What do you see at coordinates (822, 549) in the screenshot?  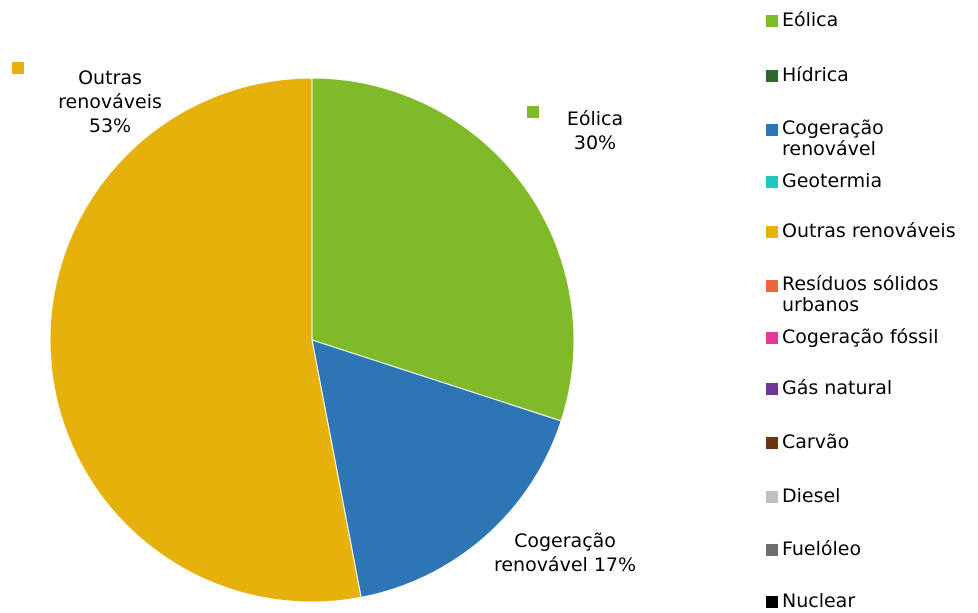 I see `legend-label-fueloleo: Fuelóleo` at bounding box center [822, 549].